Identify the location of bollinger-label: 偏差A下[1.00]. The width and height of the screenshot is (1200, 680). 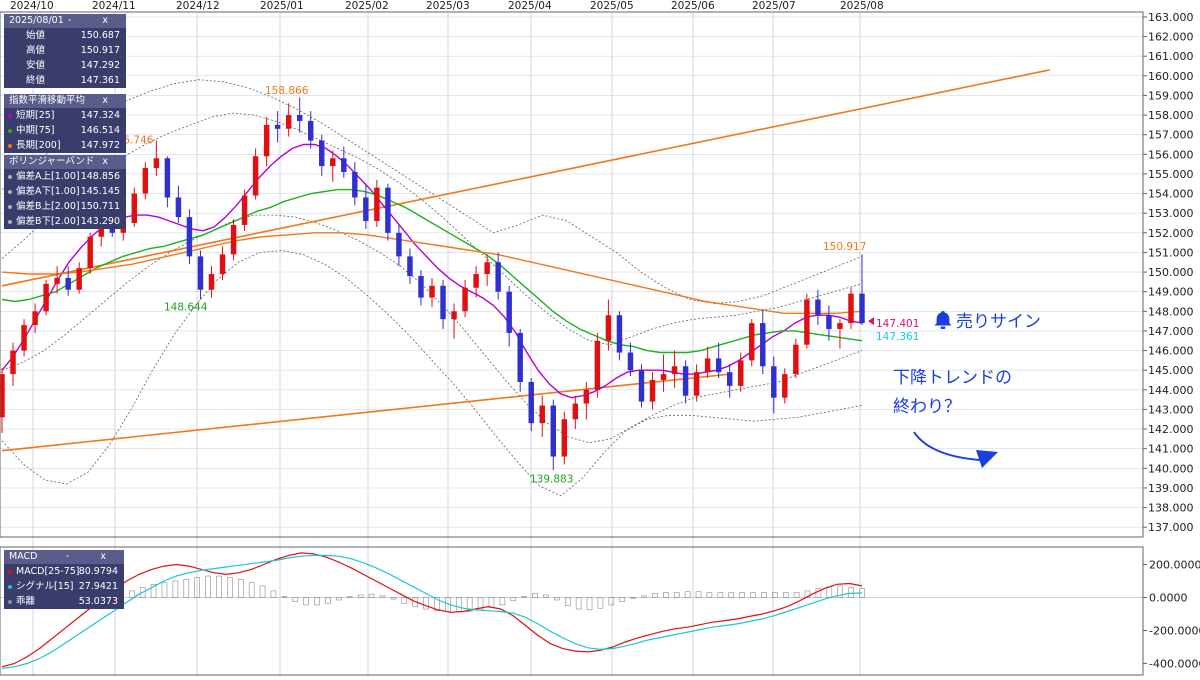
(48, 191).